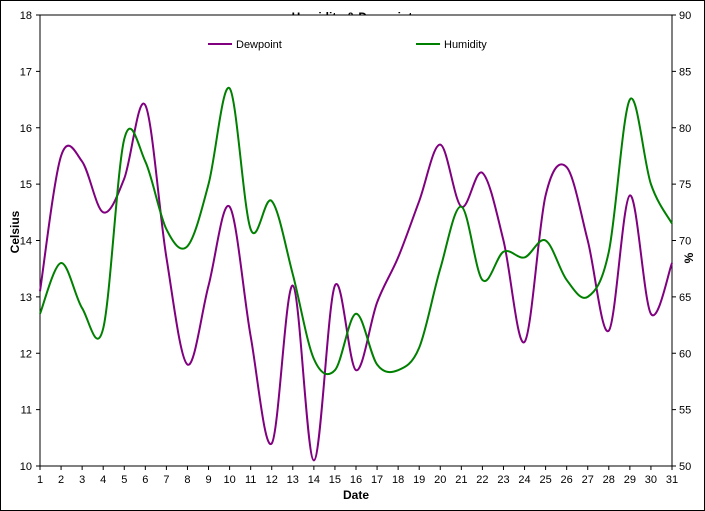  Describe the element at coordinates (124, 480) in the screenshot. I see `x-tick-label: 5` at that location.